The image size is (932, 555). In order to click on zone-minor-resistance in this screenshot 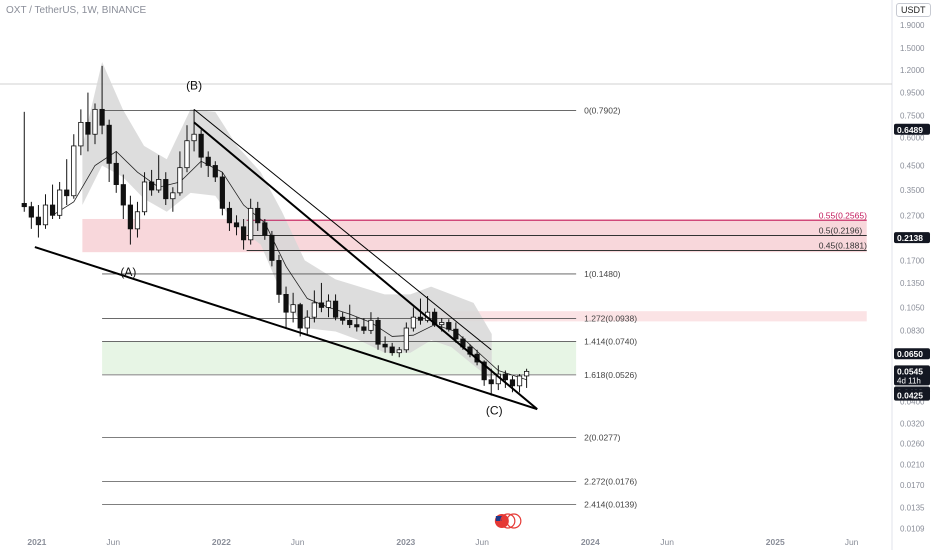, I will do `click(647, 316)`.